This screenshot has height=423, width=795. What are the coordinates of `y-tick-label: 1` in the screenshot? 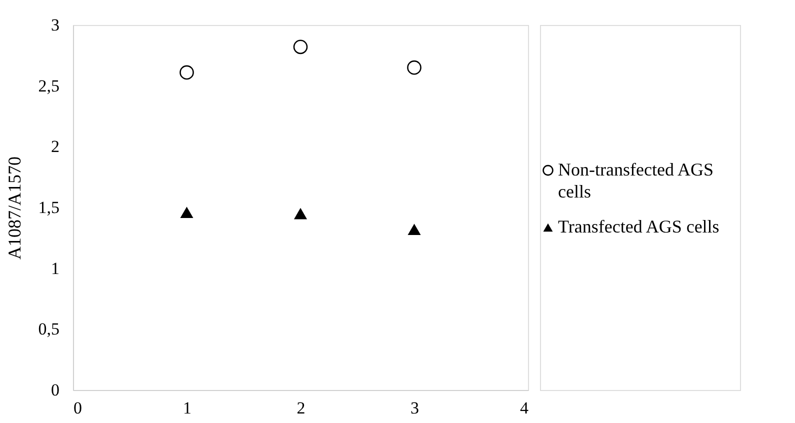 It's located at (55, 268).